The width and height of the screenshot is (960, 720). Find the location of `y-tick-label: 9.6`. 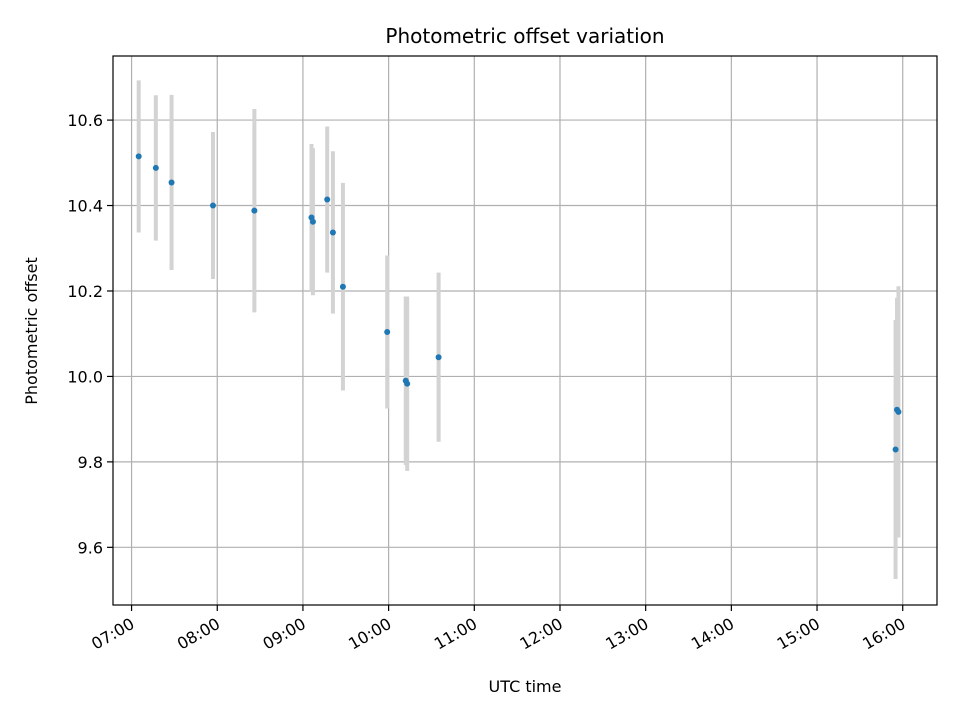

y-tick-label: 9.6 is located at coordinates (90, 547).